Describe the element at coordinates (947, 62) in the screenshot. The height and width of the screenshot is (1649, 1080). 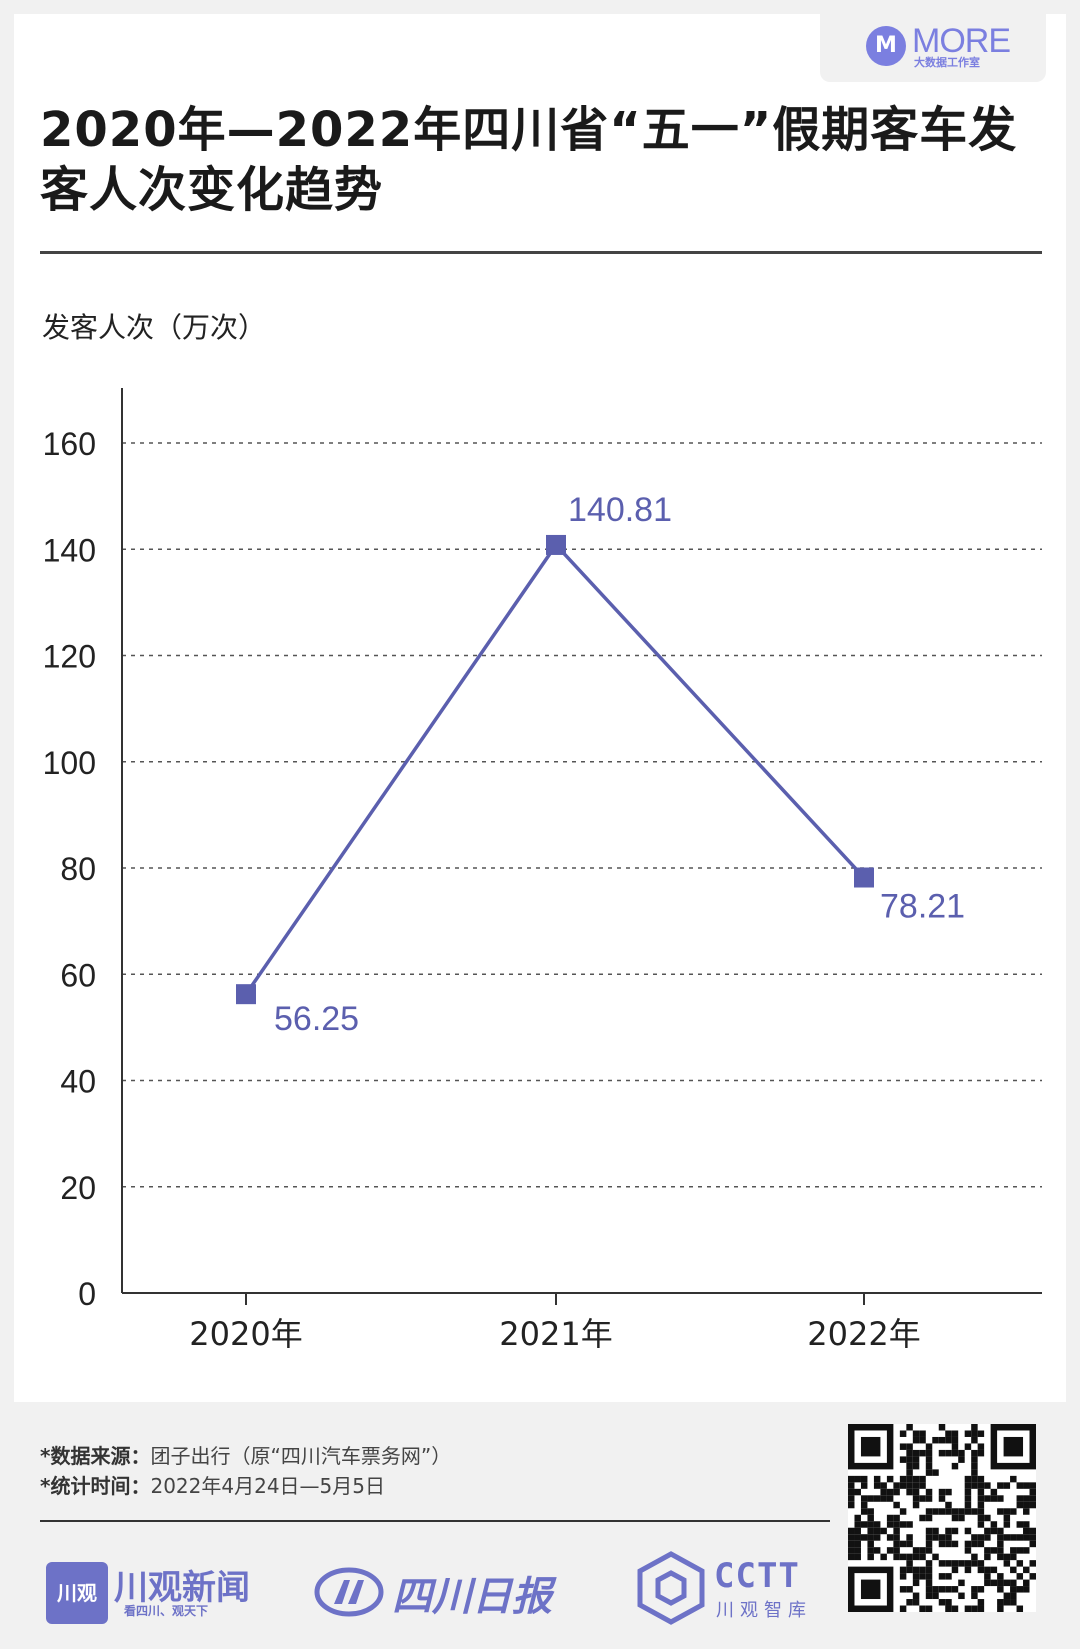
I see `logo-sub: 大数据工作室` at that location.